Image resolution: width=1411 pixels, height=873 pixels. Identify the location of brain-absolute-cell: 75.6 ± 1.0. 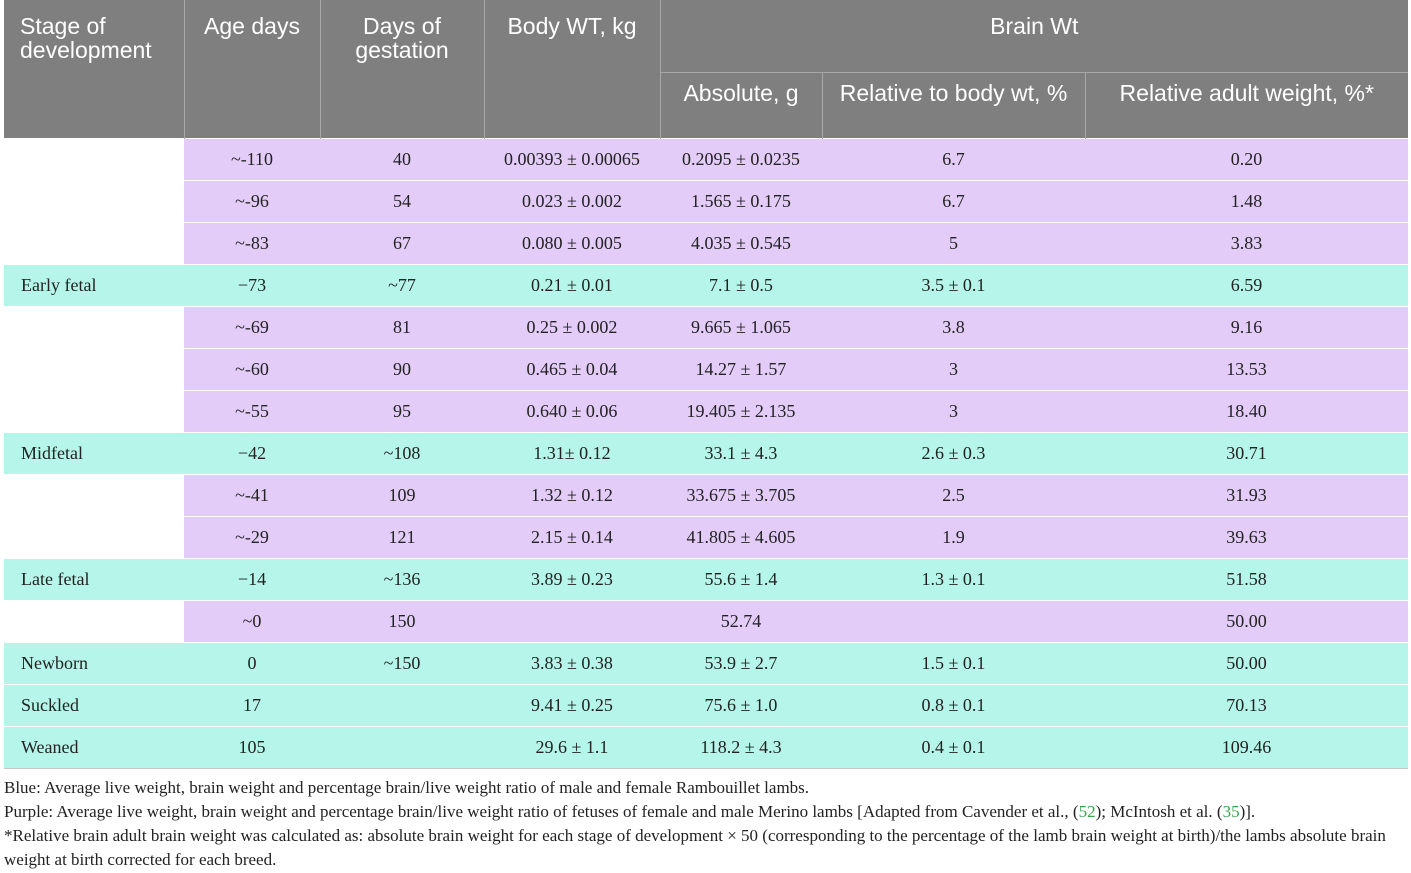
(741, 705).